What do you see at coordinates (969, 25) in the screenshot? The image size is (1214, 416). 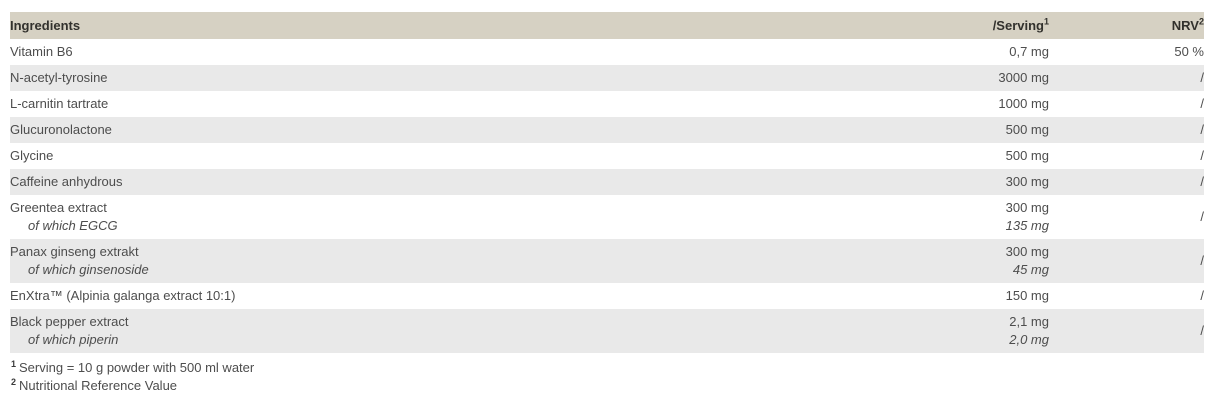 I see `column-header-serving: /Serving1` at bounding box center [969, 25].